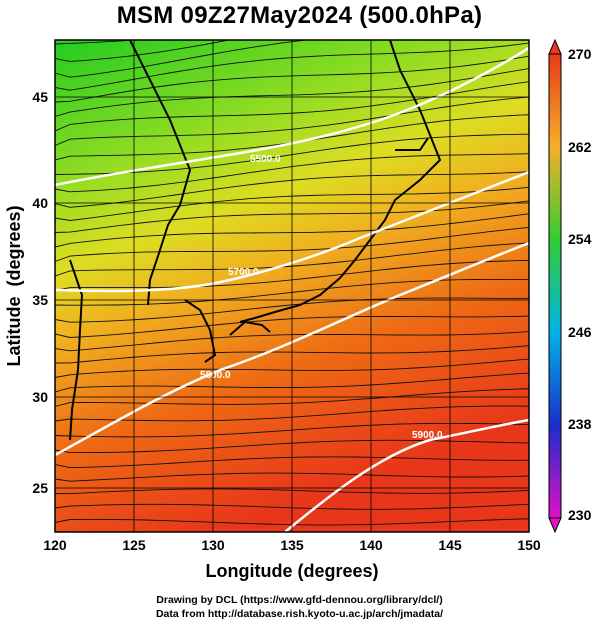 The height and width of the screenshot is (625, 599). I want to click on y-axis-label: Latitude (degrees), so click(14, 285).